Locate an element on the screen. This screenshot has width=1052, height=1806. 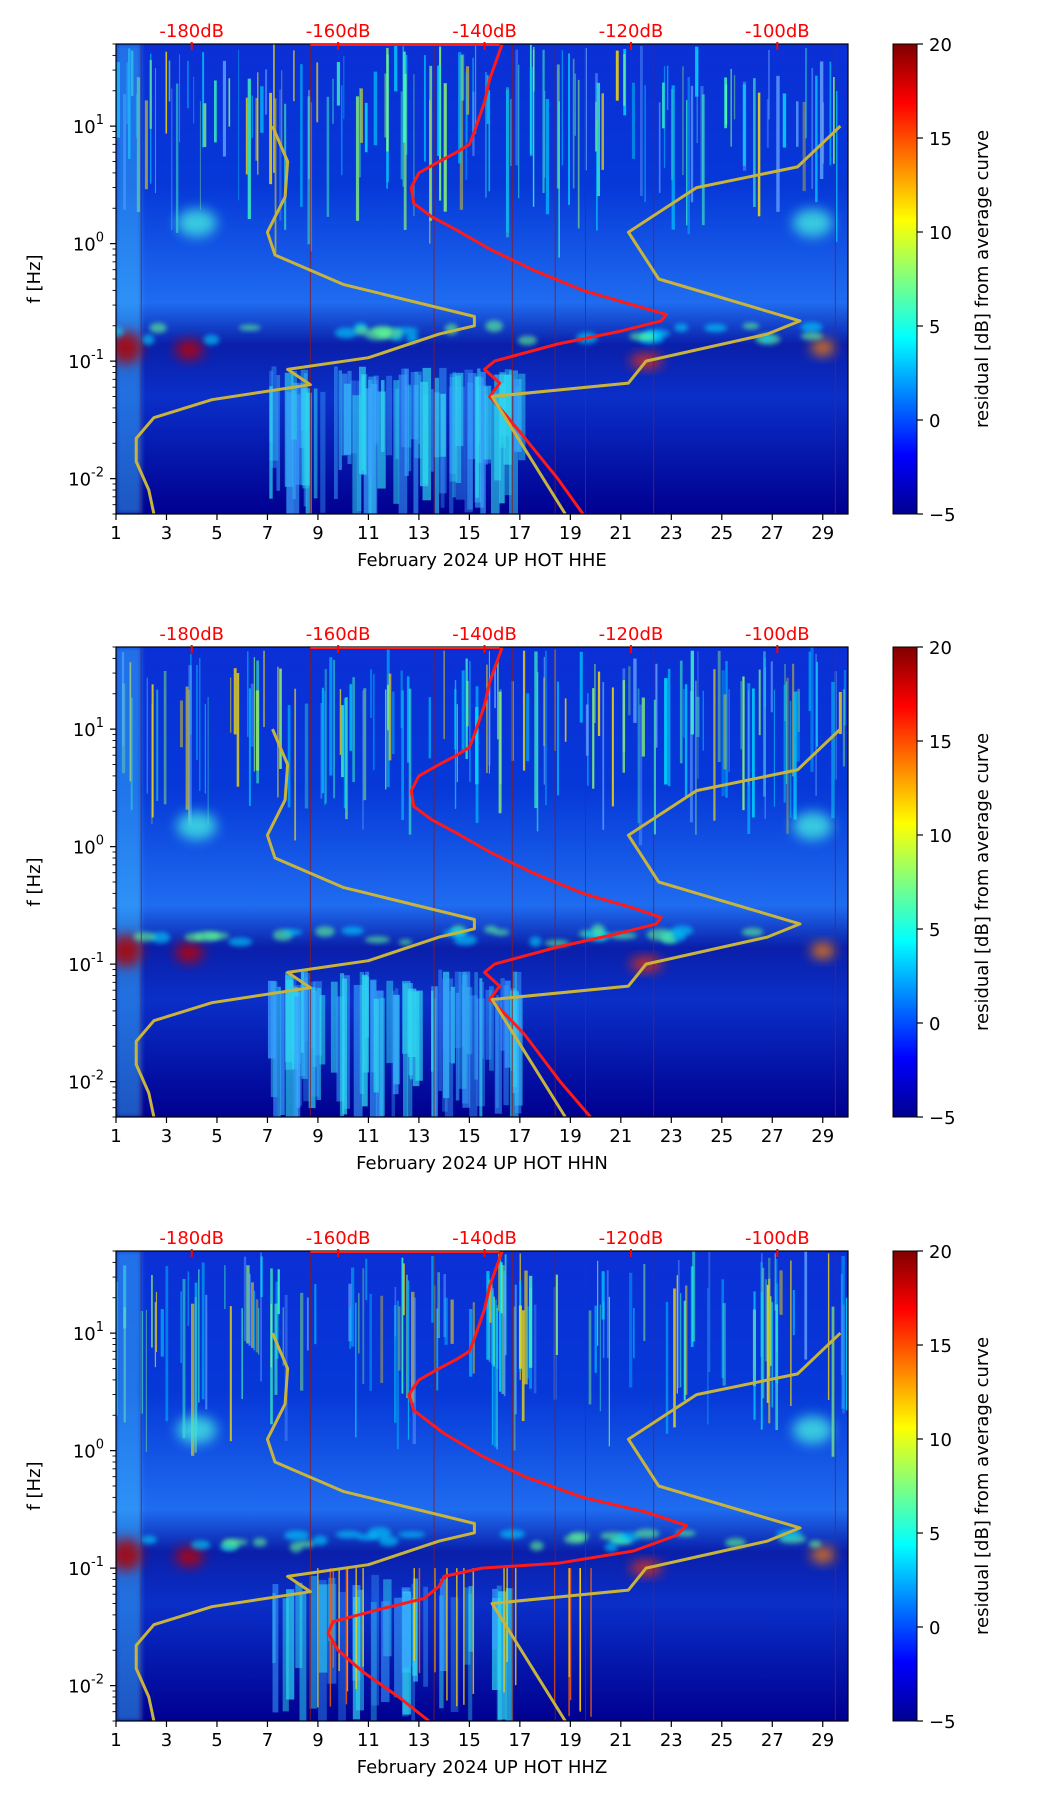
colorbar-tick-label: 20 is located at coordinates (940, 45).